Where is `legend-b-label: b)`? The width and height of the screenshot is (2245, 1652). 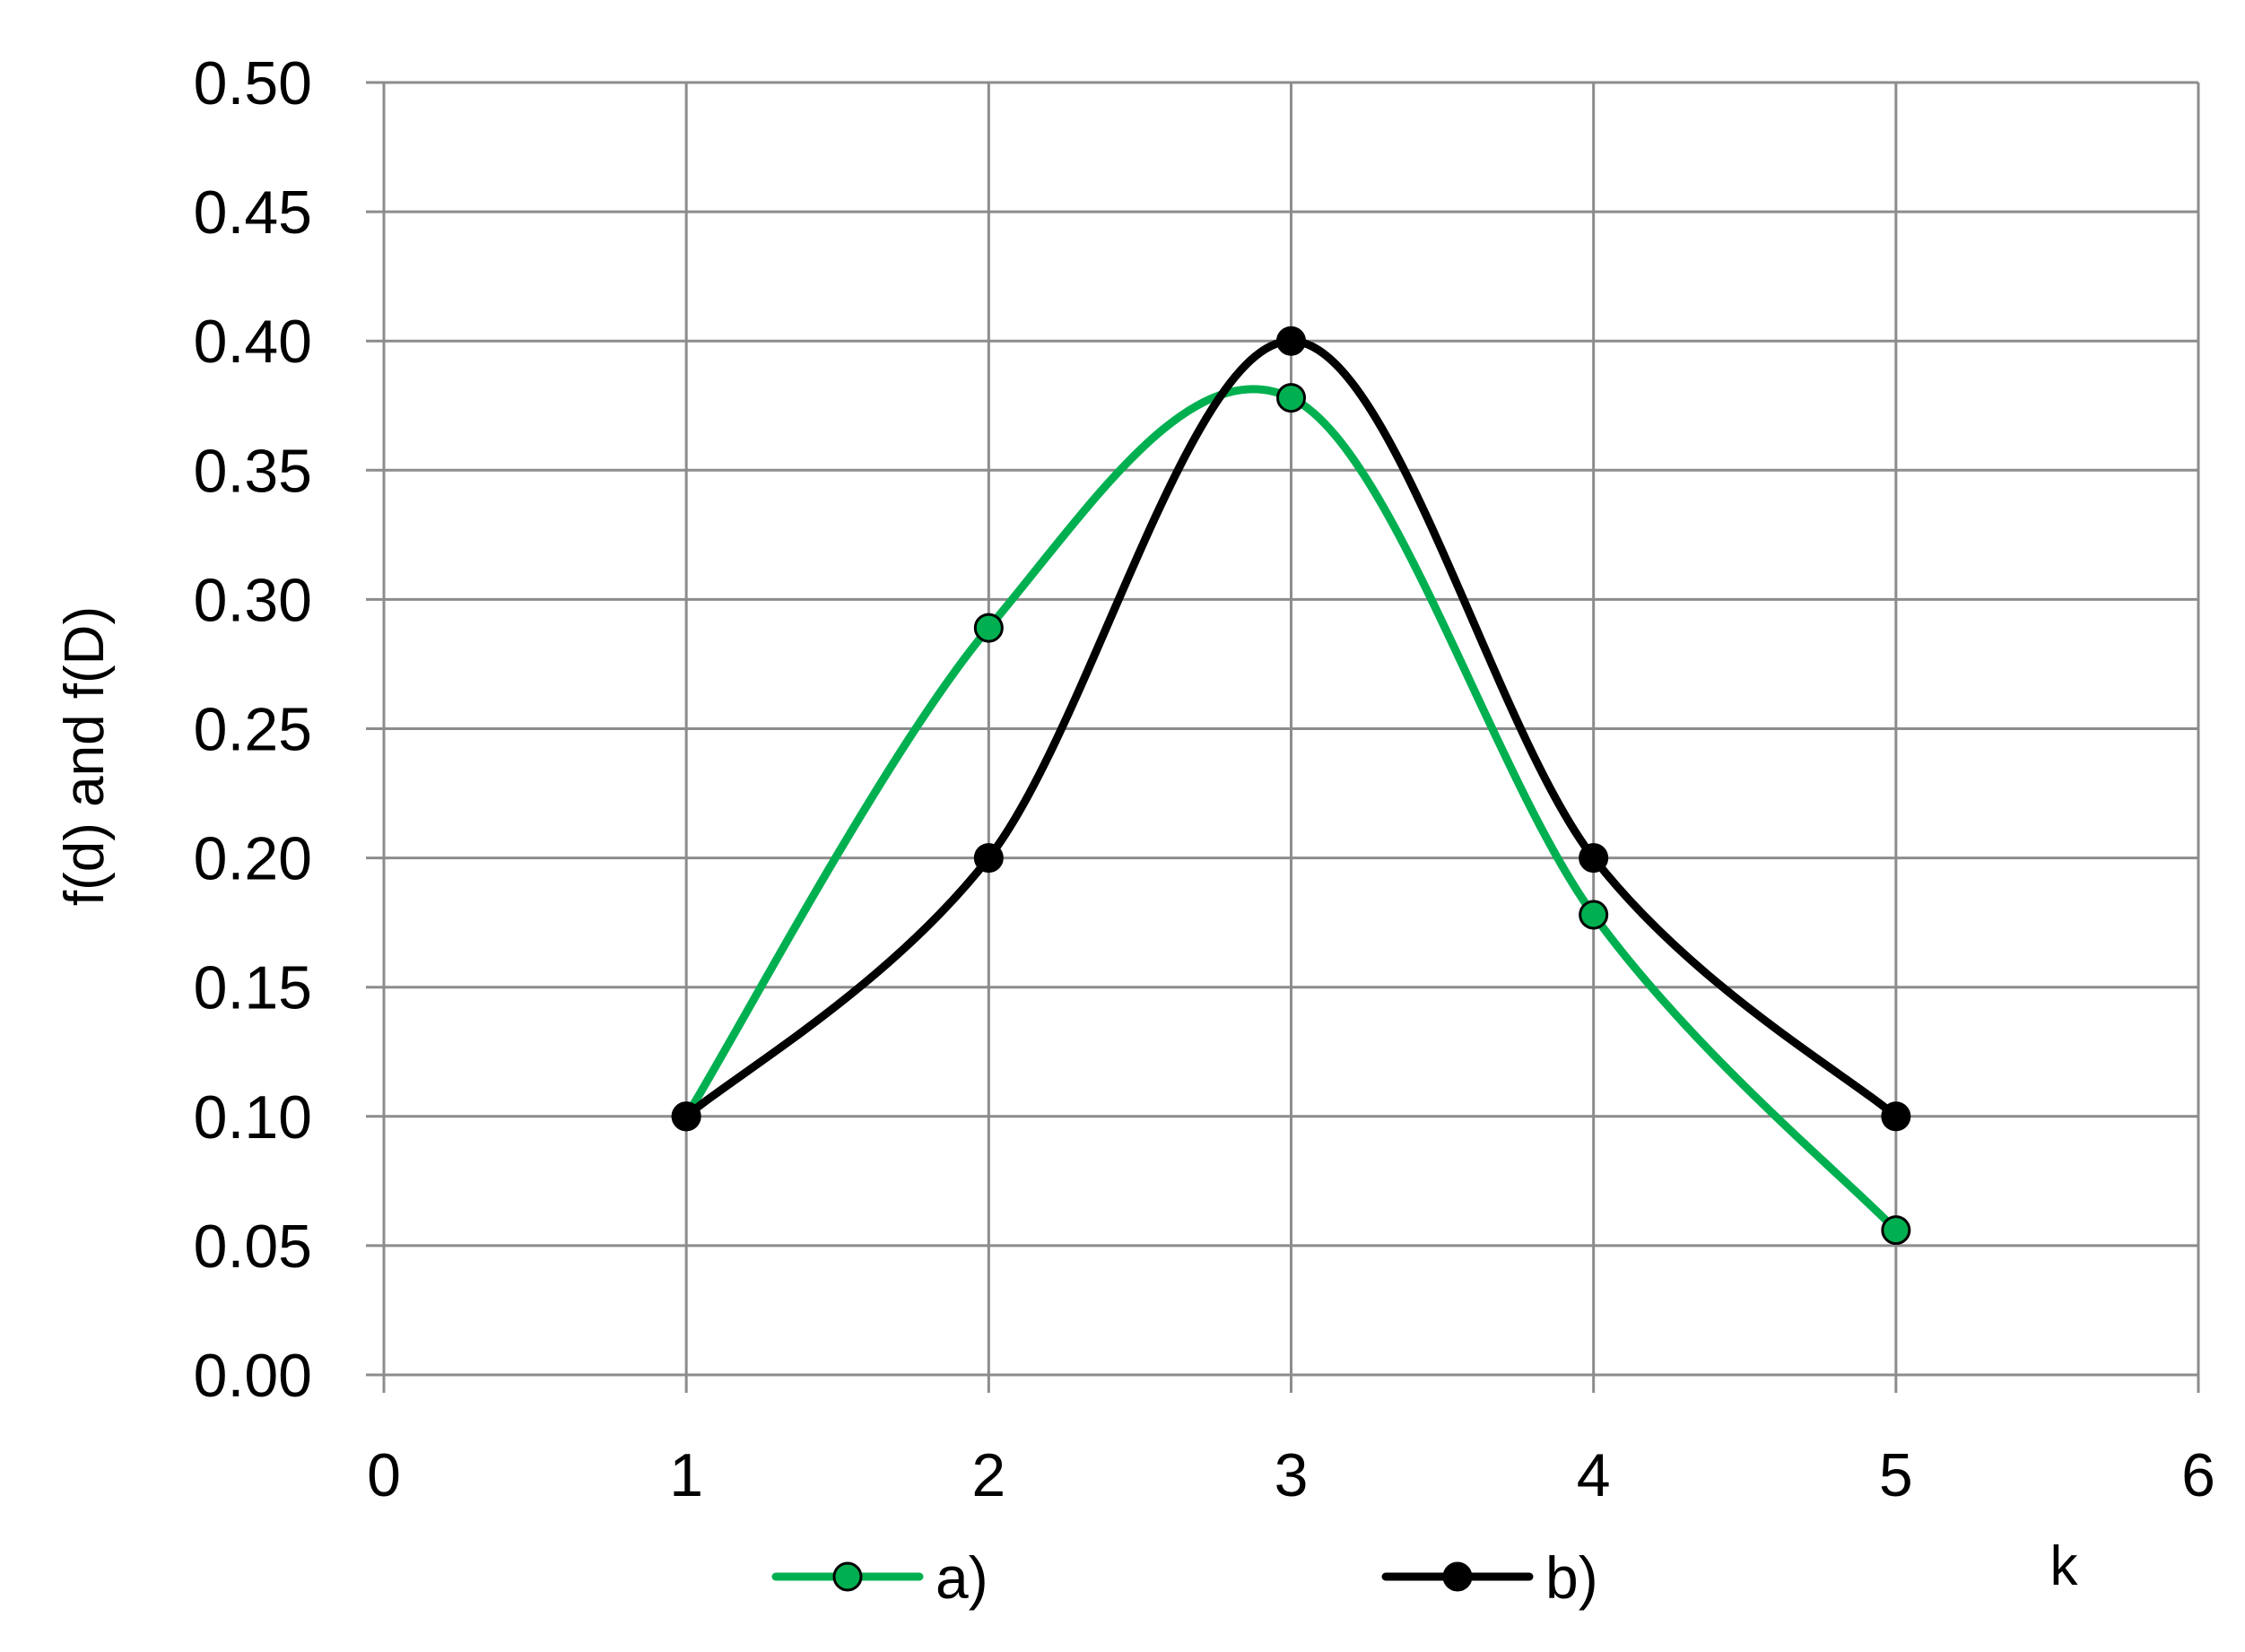
legend-b-label: b) is located at coordinates (1572, 1577).